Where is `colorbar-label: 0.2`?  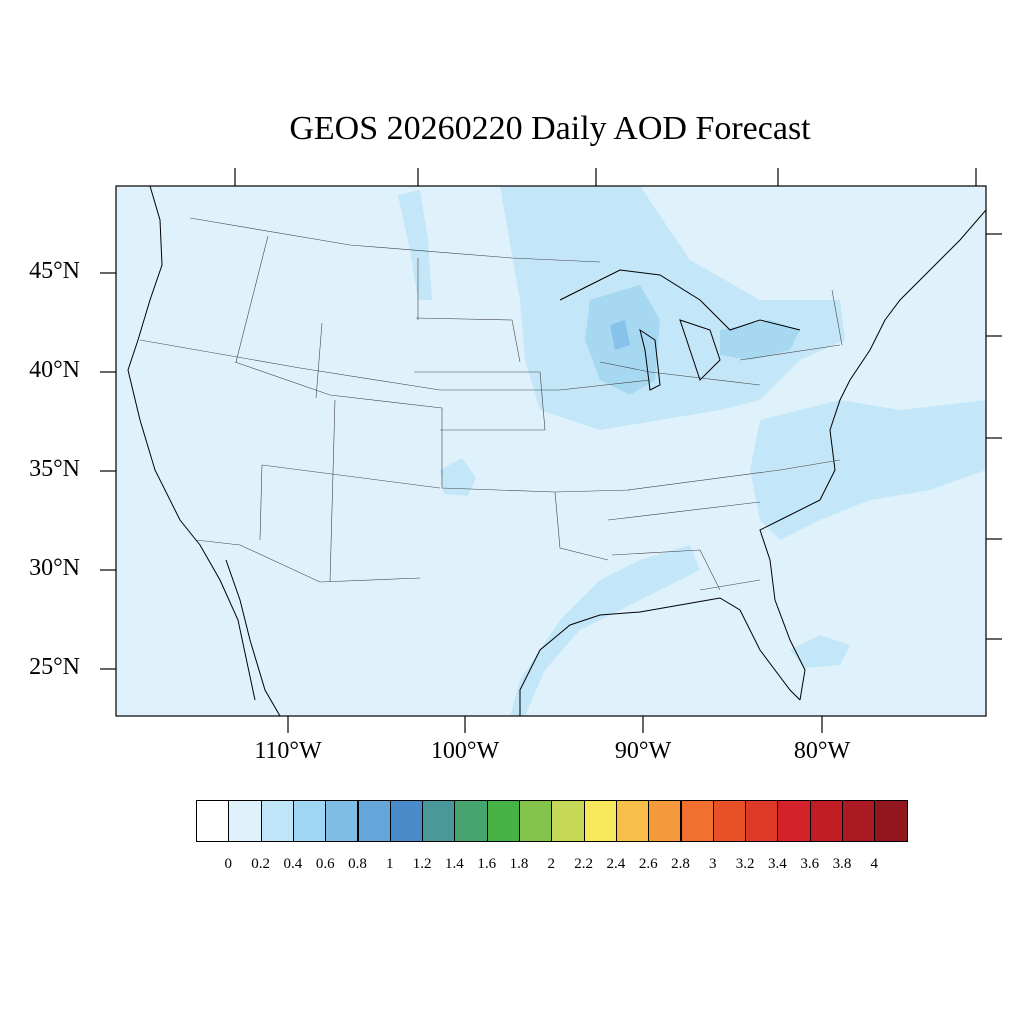
colorbar-label: 0.2 is located at coordinates (260, 864).